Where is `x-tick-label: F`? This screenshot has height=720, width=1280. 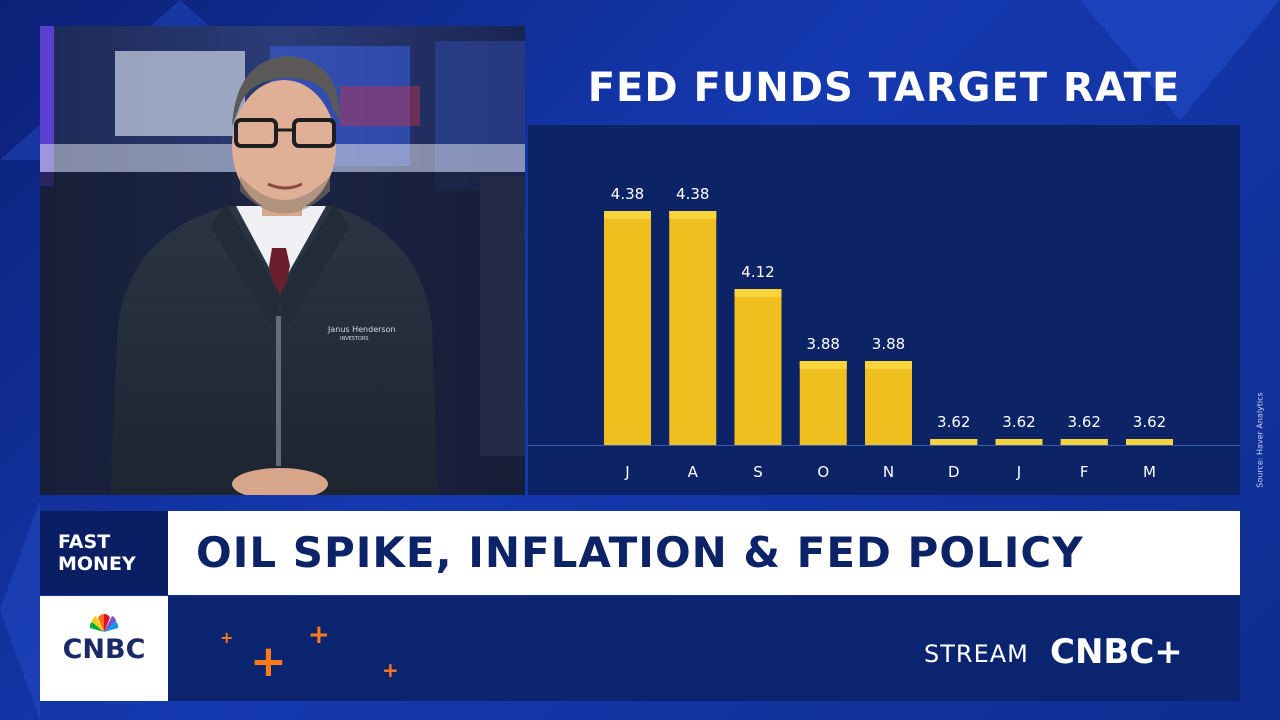
x-tick-label: F is located at coordinates (1084, 472).